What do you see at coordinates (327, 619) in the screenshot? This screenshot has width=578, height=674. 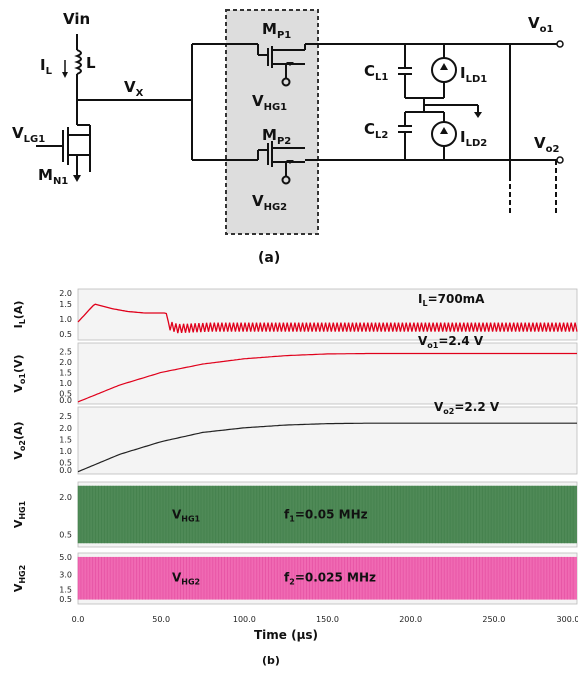 I see `x-tick-label: 150.0` at bounding box center [327, 619].